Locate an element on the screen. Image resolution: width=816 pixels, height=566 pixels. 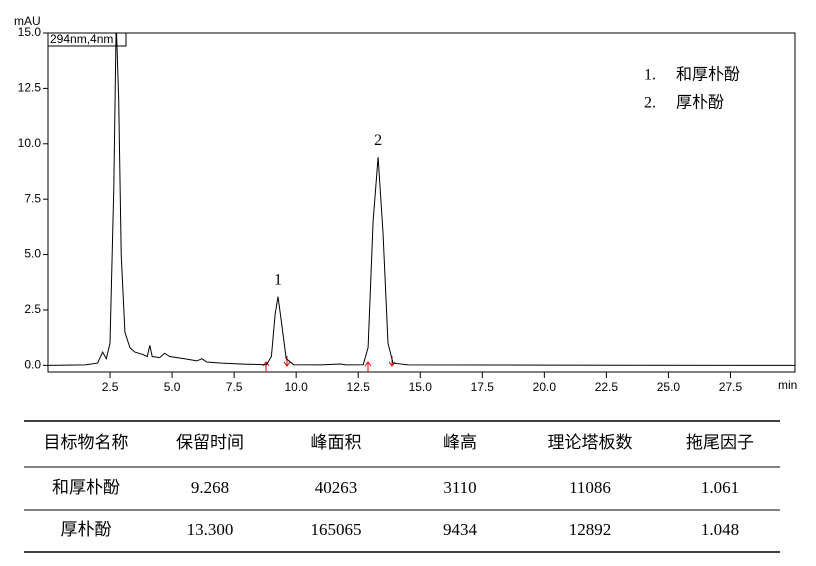
table-cell: 厚朴酚 is located at coordinates (86, 529).